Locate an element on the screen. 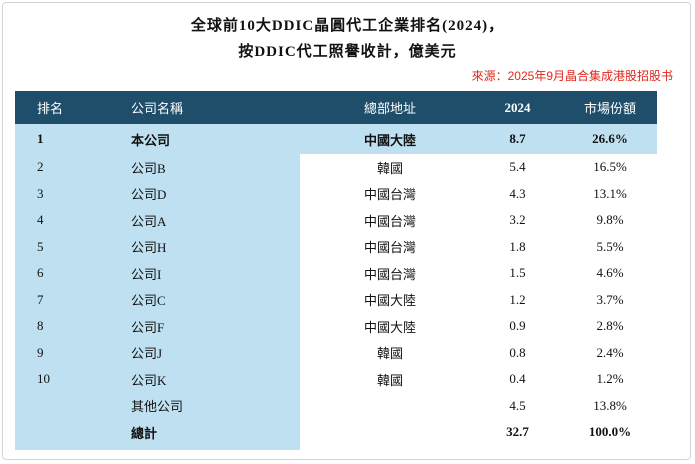 This screenshot has height=464, width=695. value-cell: 3.2 is located at coordinates (517, 220).